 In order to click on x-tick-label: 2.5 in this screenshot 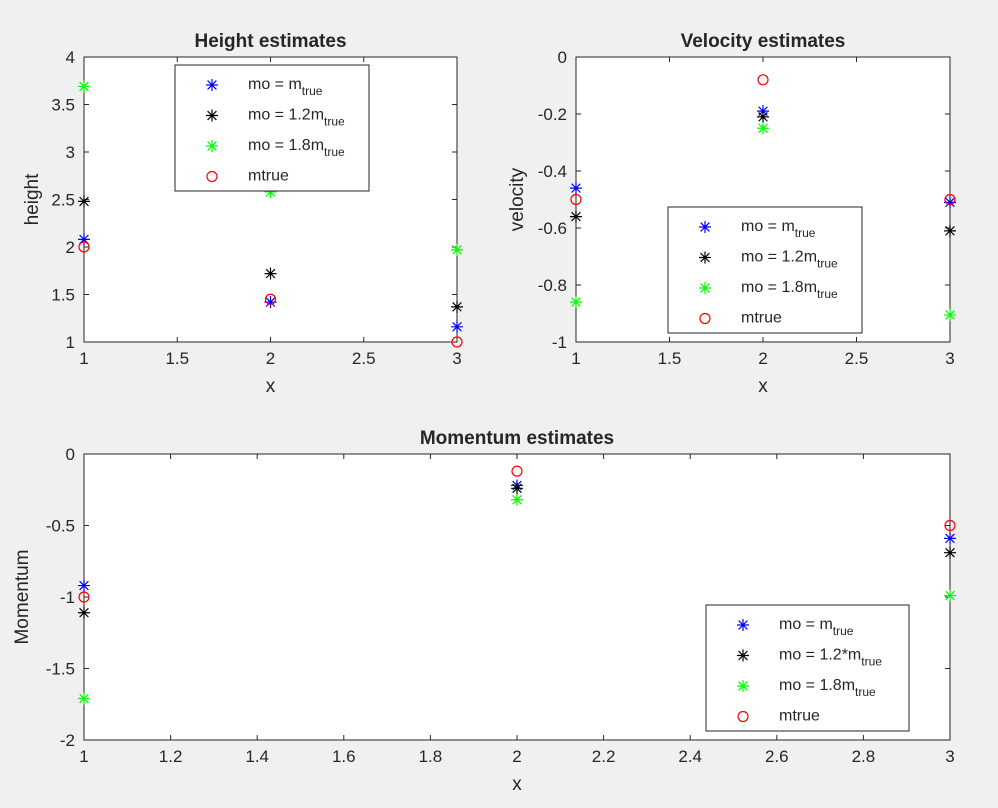, I will do `click(364, 358)`.